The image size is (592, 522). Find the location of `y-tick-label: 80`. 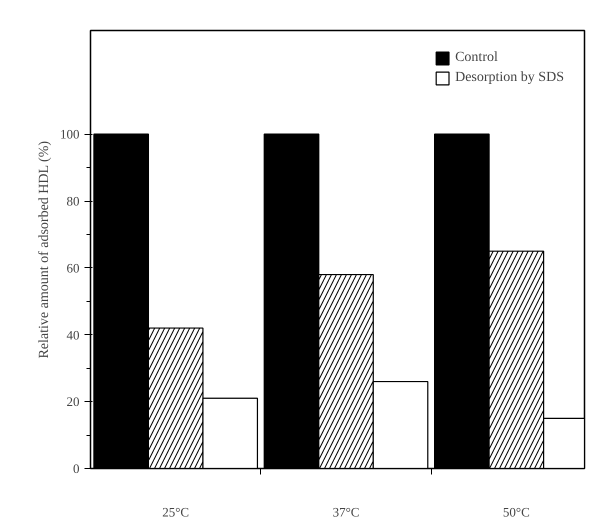

y-tick-label: 80 is located at coordinates (73, 201).